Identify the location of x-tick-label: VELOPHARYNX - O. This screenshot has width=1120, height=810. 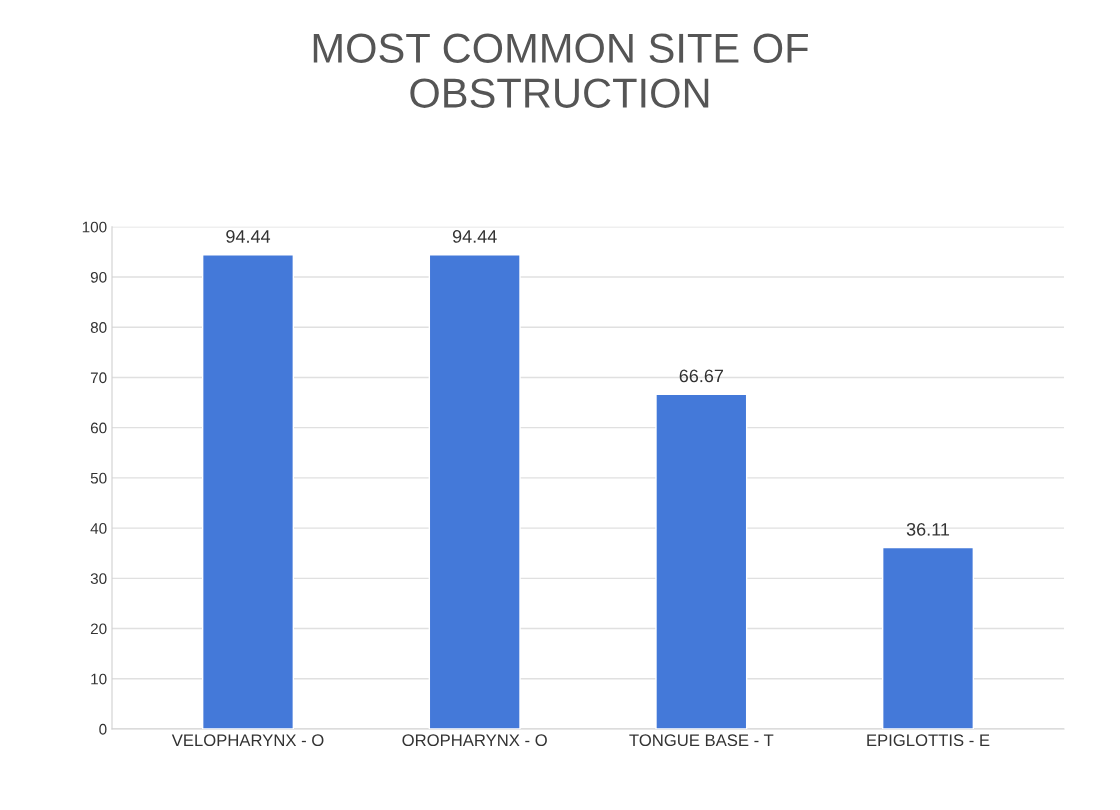
(247, 740).